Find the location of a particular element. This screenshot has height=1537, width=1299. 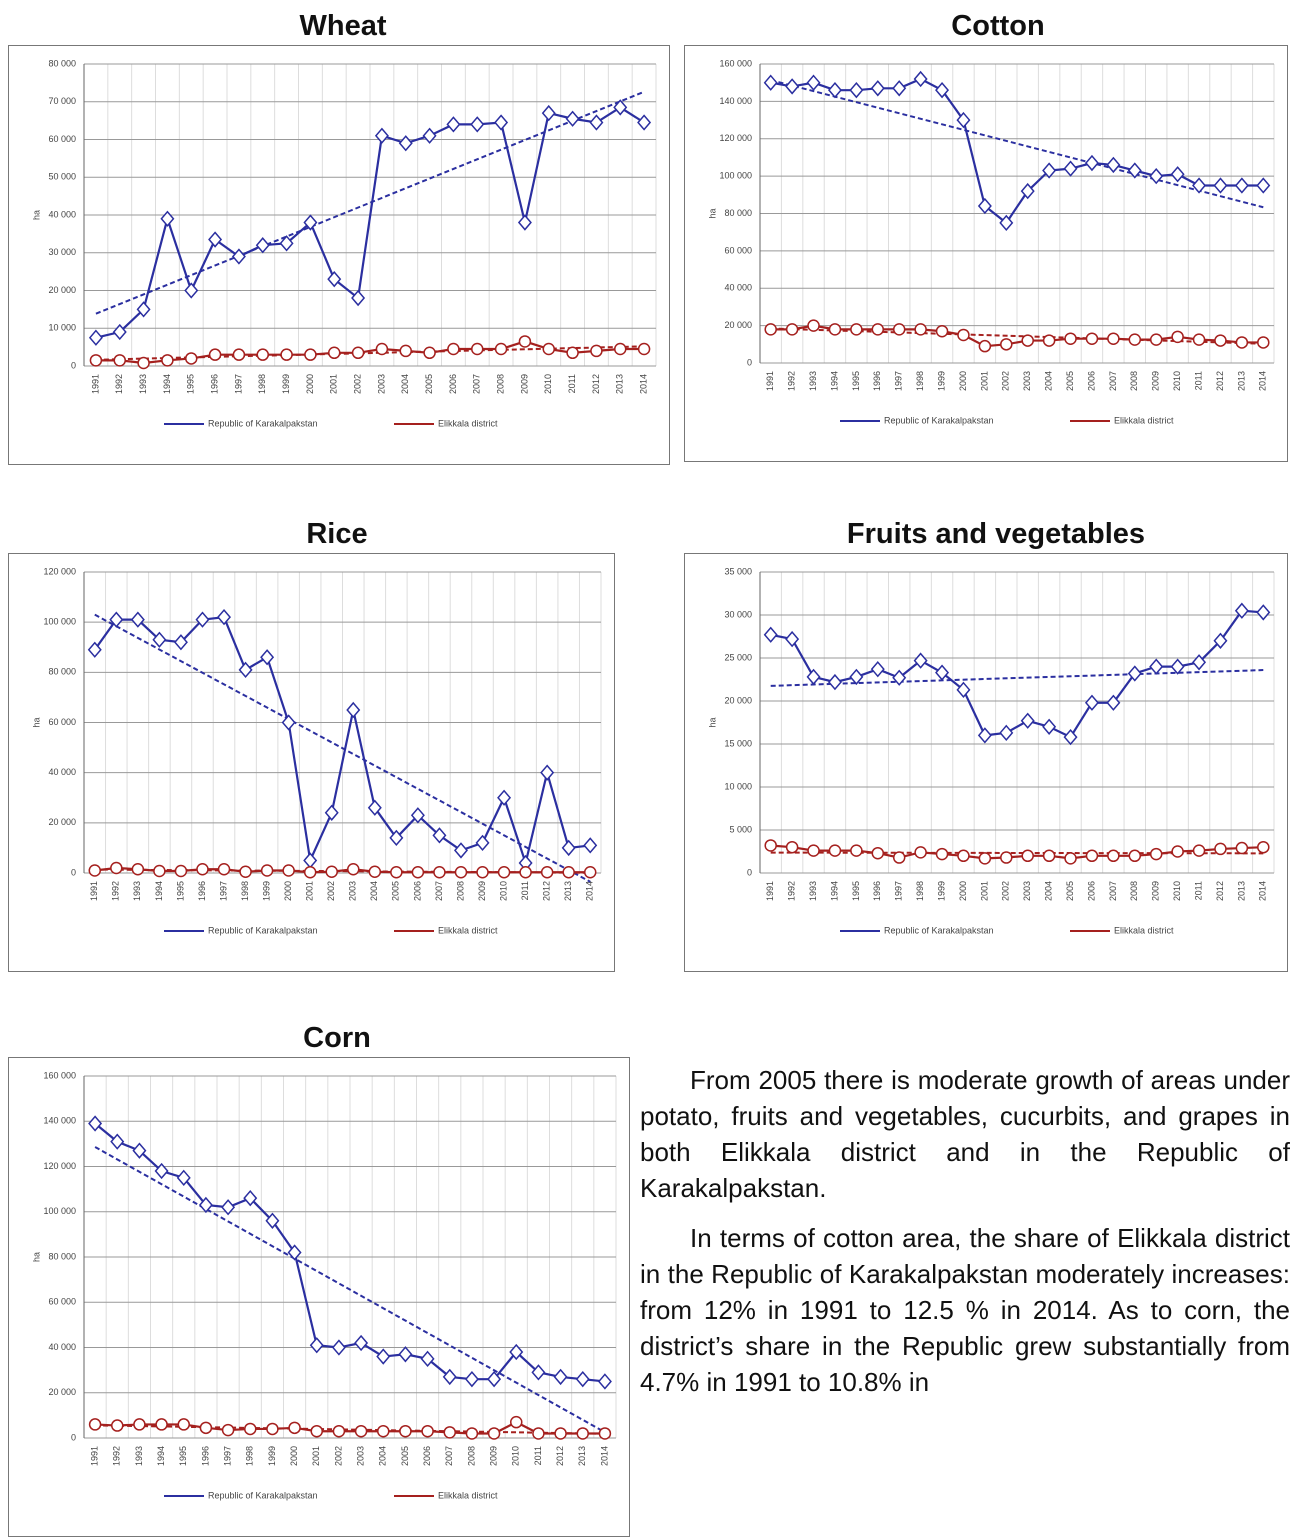

x-tick-label: 1995 is located at coordinates (180, 891).